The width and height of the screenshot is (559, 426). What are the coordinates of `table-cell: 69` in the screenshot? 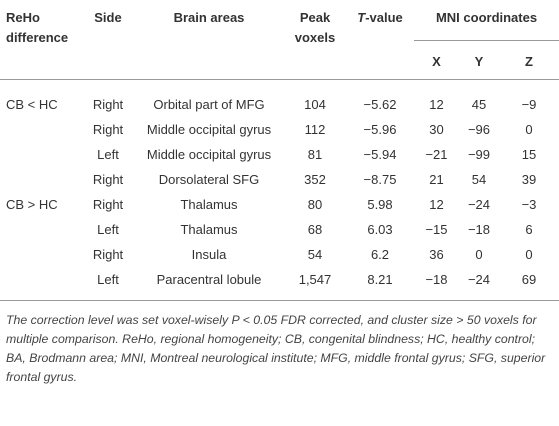 It's located at (529, 279).